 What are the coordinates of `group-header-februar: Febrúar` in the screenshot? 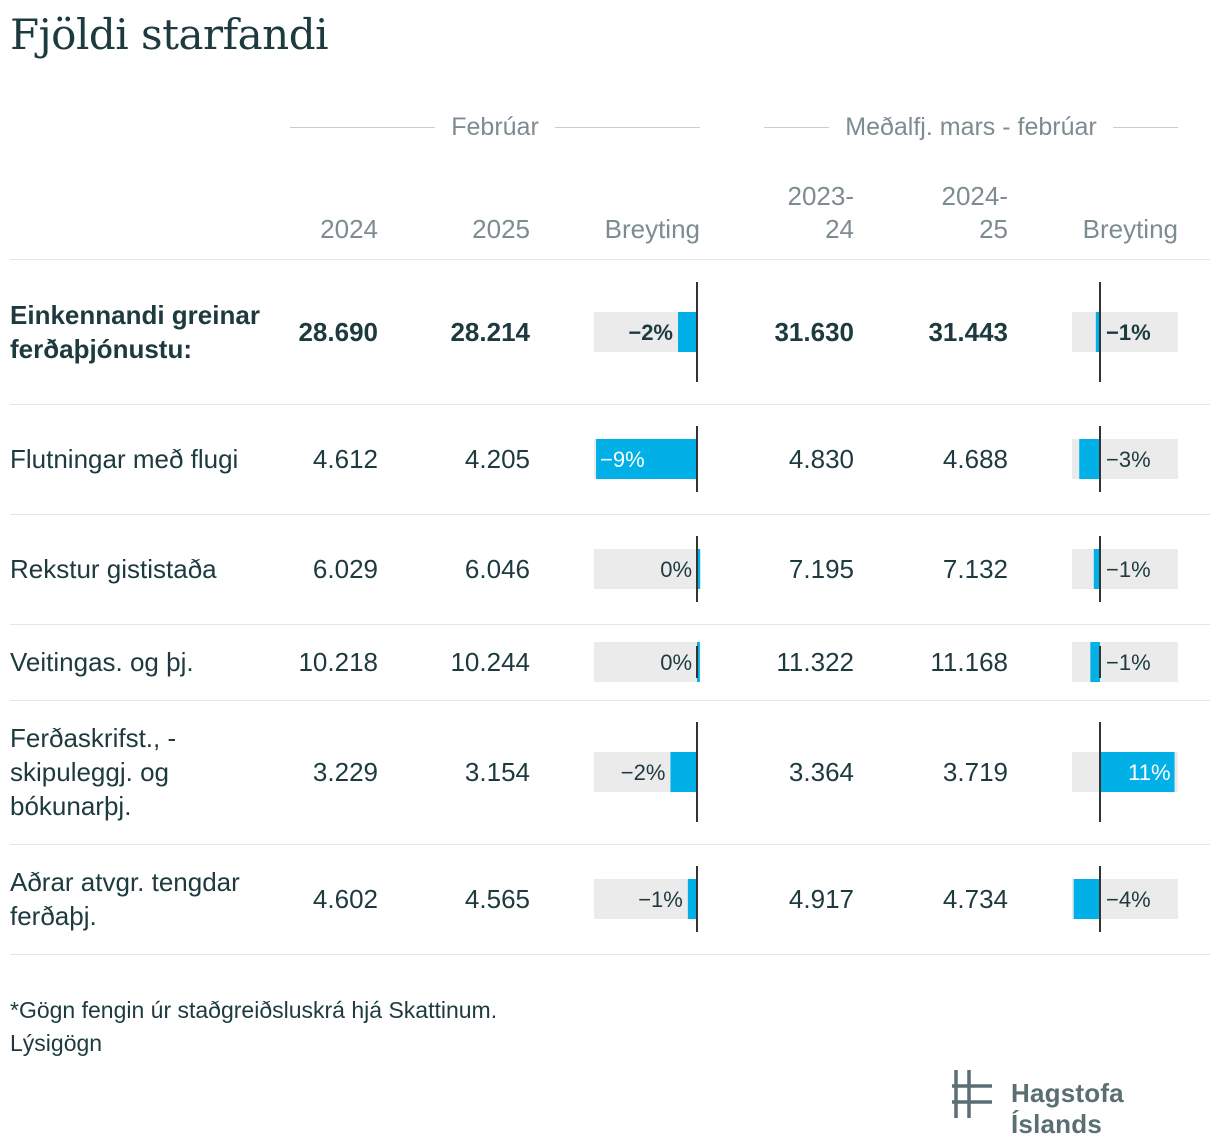 It's located at (495, 127).